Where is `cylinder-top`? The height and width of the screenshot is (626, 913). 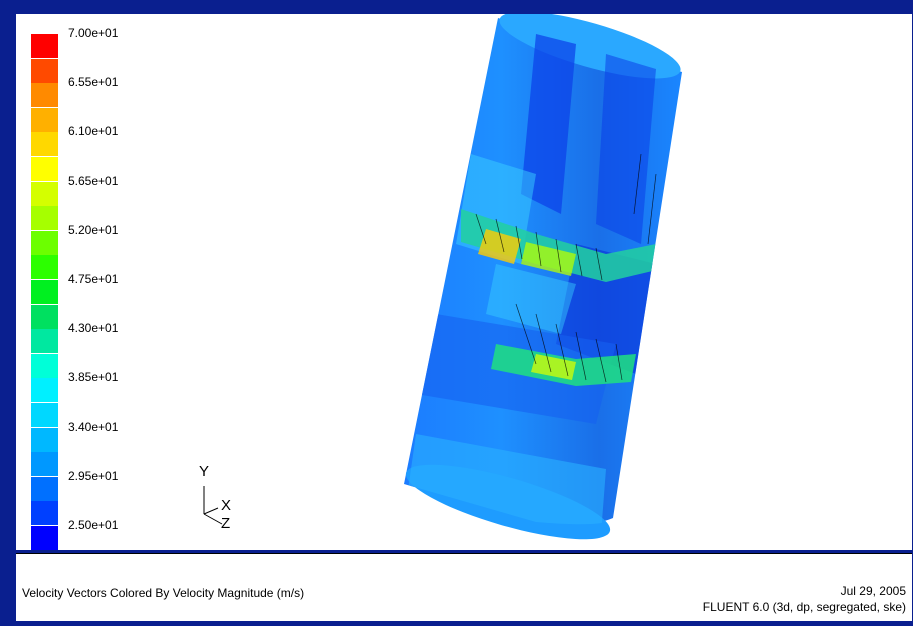 cylinder-top is located at coordinates (590, 46).